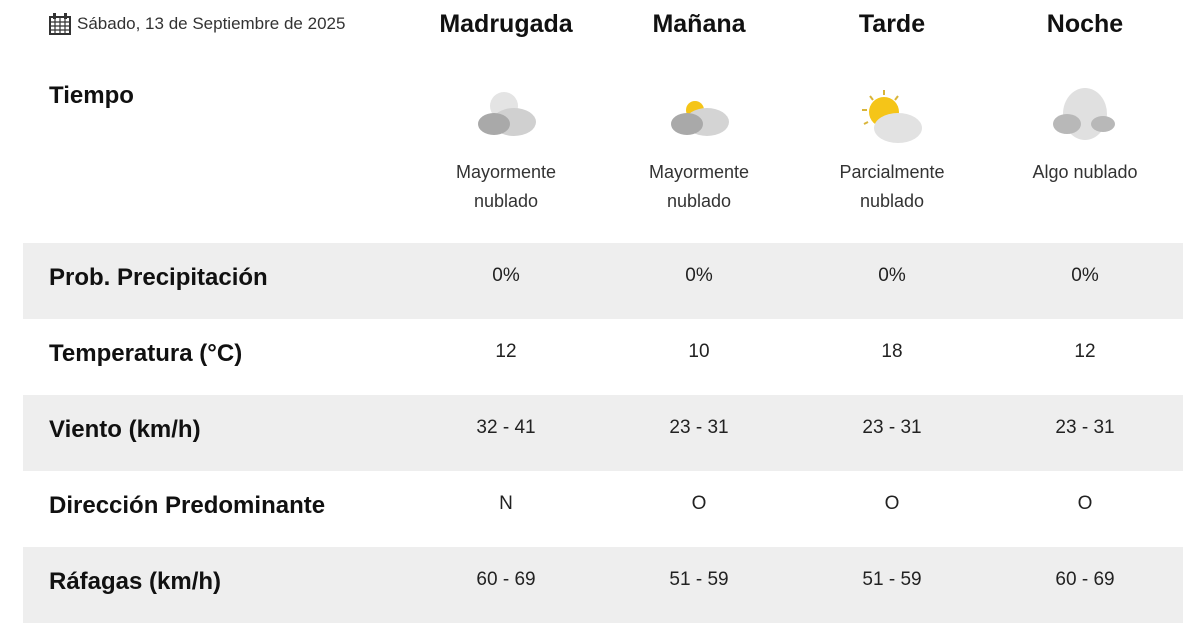  I want to click on weather-description: Parcialmente nublado, so click(892, 187).